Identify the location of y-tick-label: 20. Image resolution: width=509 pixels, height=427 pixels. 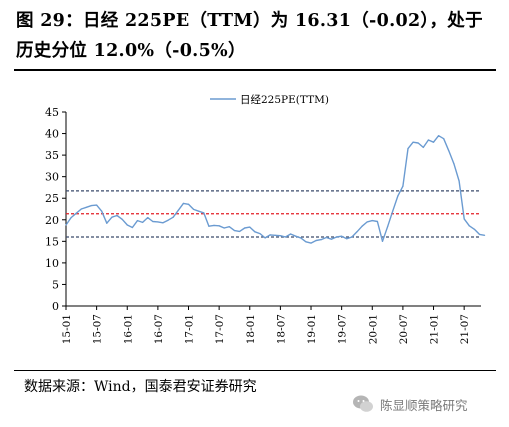
(52, 220).